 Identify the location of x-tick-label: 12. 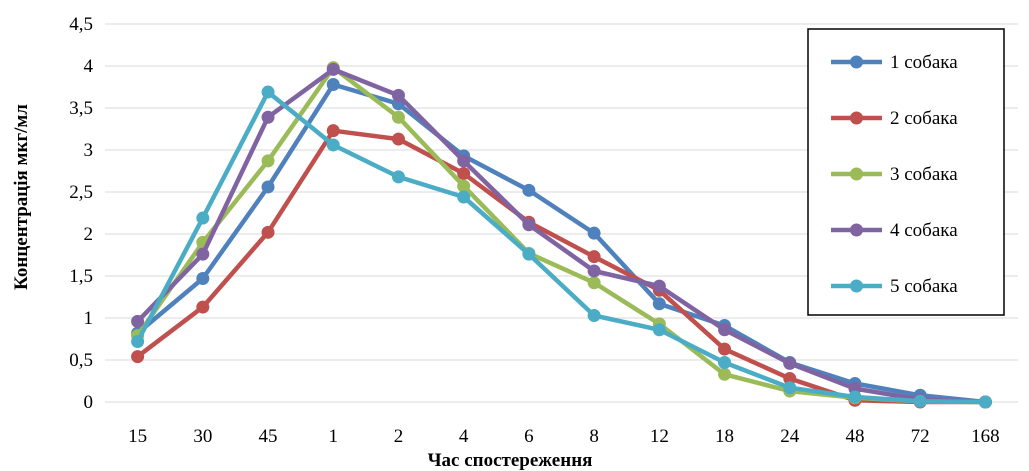
(659, 436).